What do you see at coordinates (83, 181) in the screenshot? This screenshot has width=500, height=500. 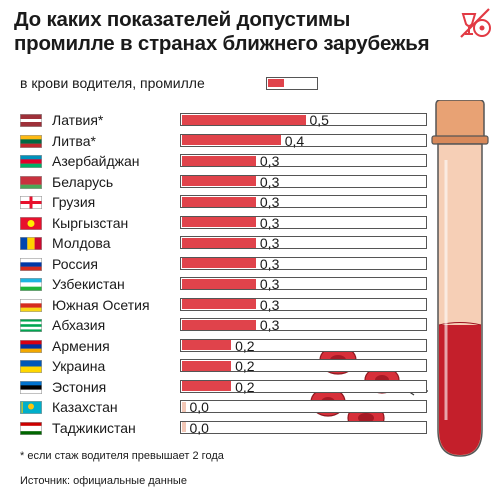 I see `category-label: Беларусь` at bounding box center [83, 181].